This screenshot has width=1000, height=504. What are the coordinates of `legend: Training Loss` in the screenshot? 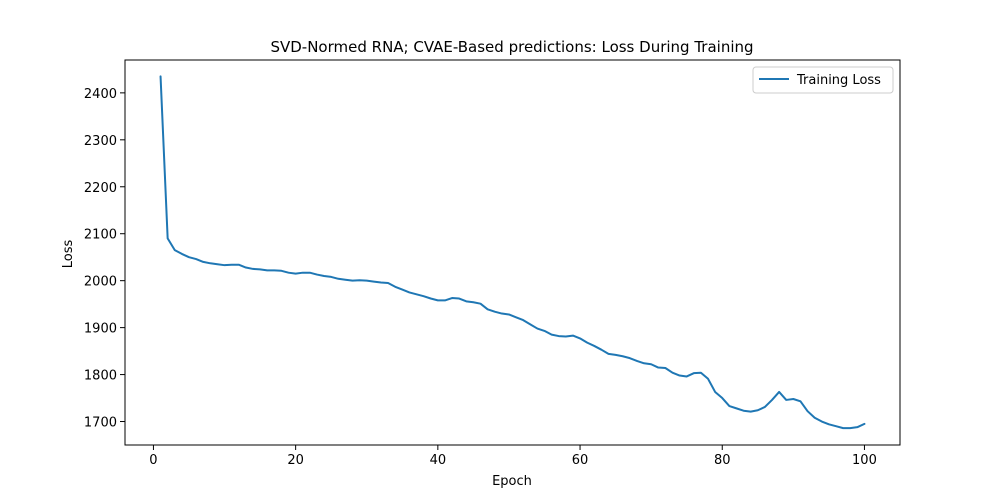 It's located at (823, 80).